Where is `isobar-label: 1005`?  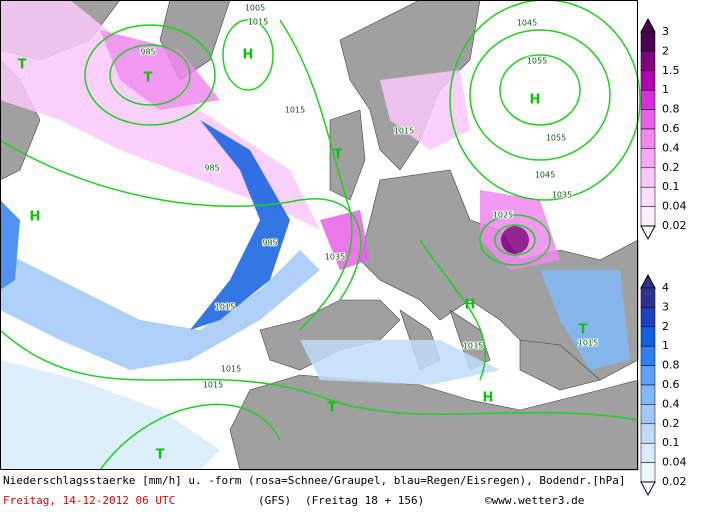
isobar-label: 1005 is located at coordinates (255, 8).